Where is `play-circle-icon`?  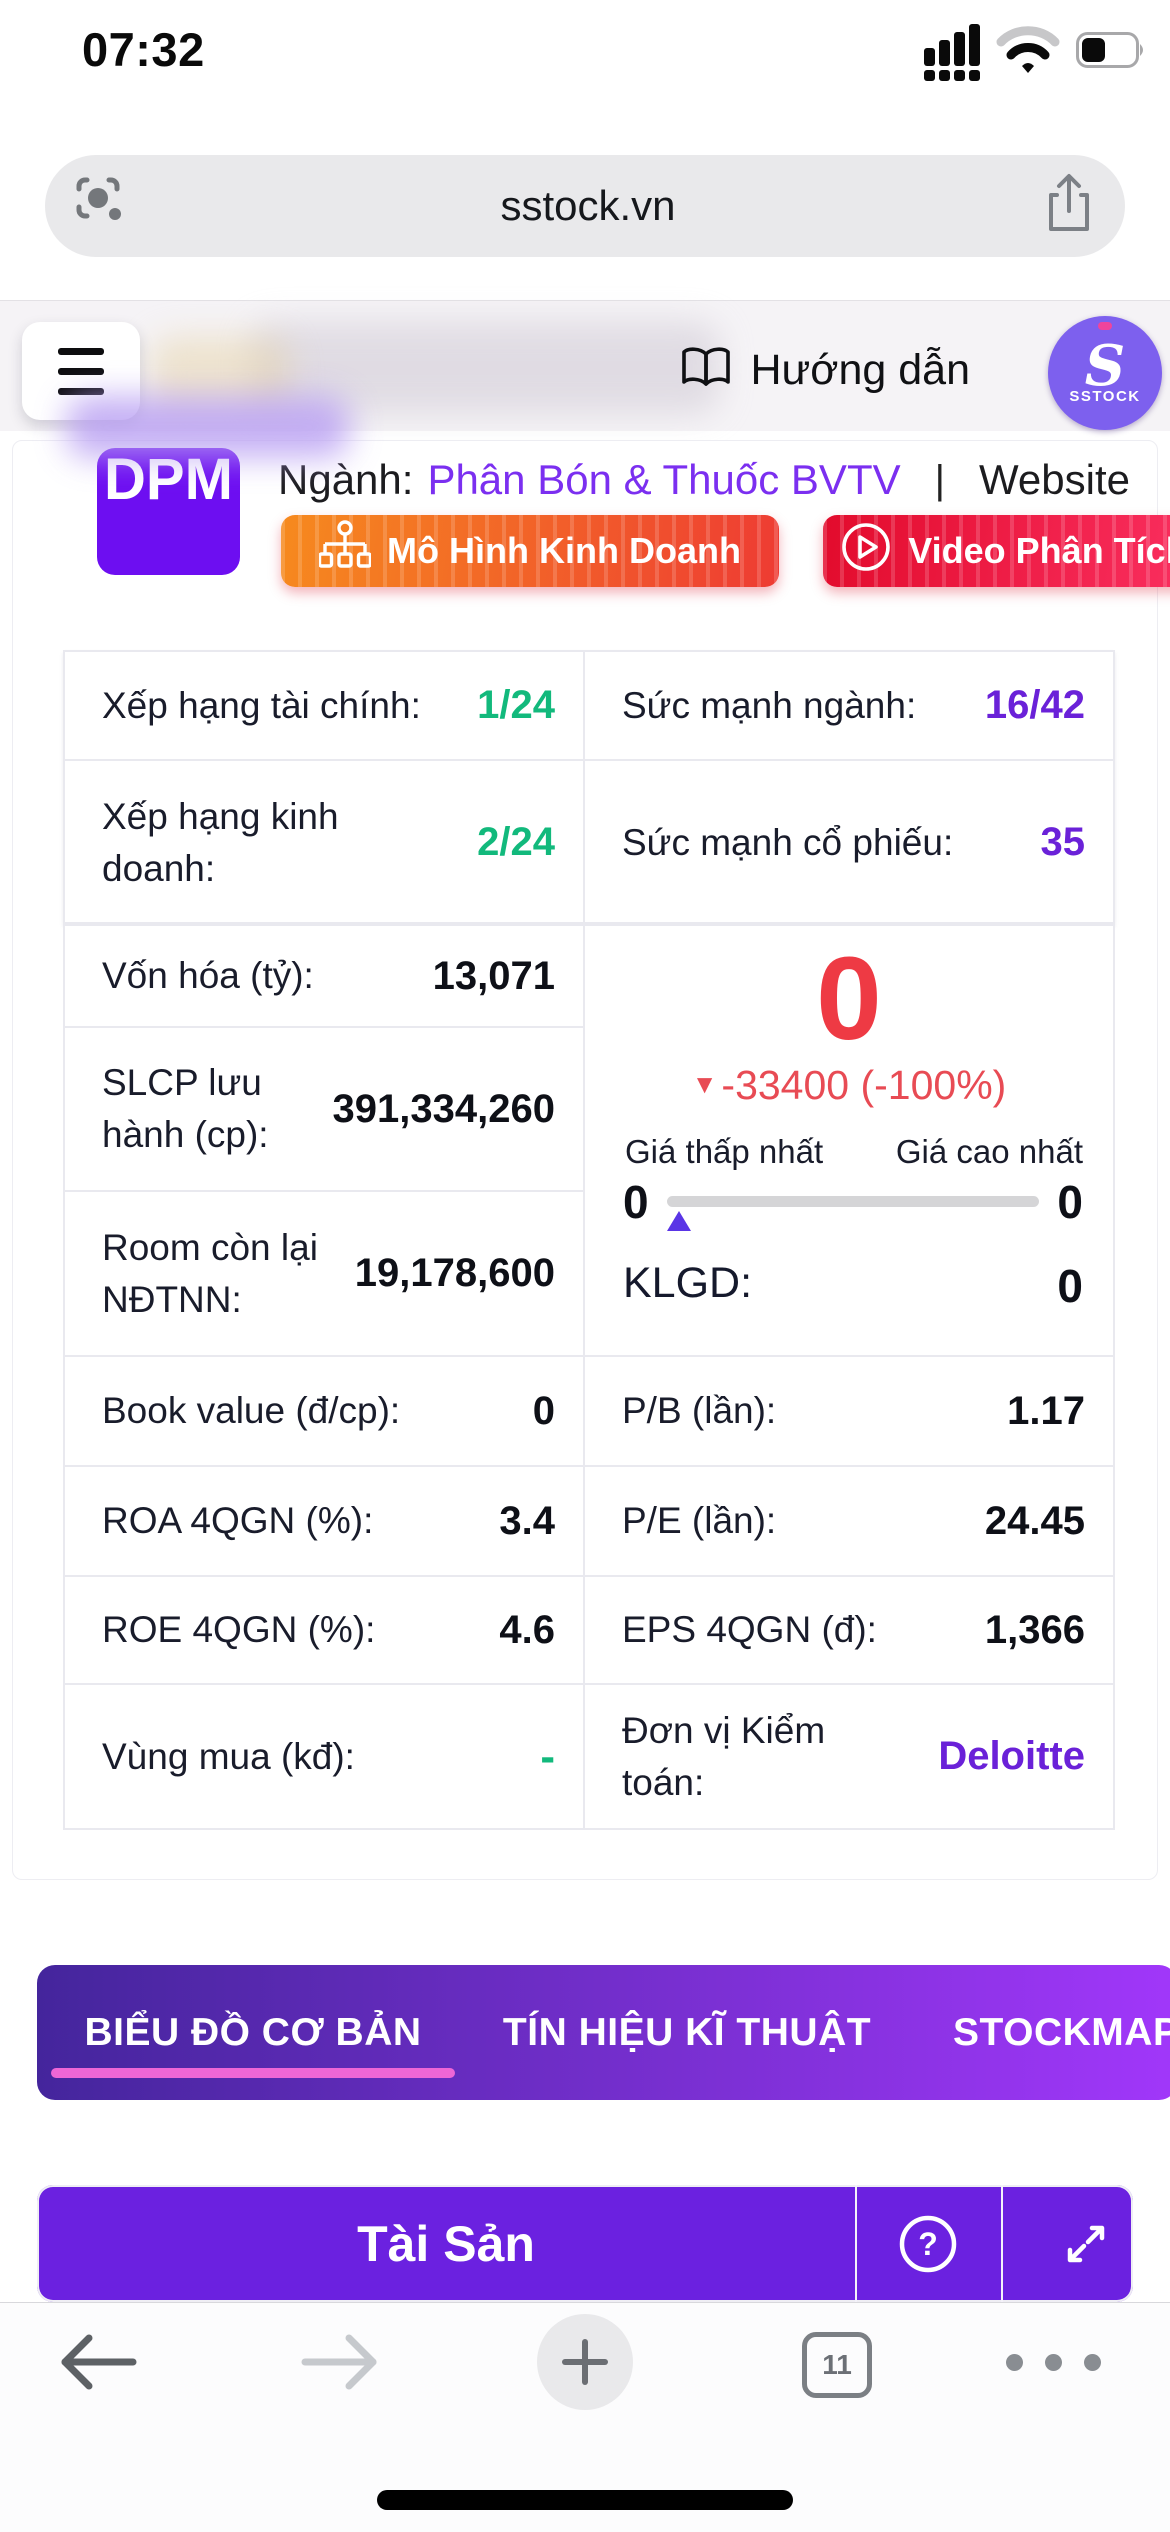
play-circle-icon is located at coordinates (866, 551).